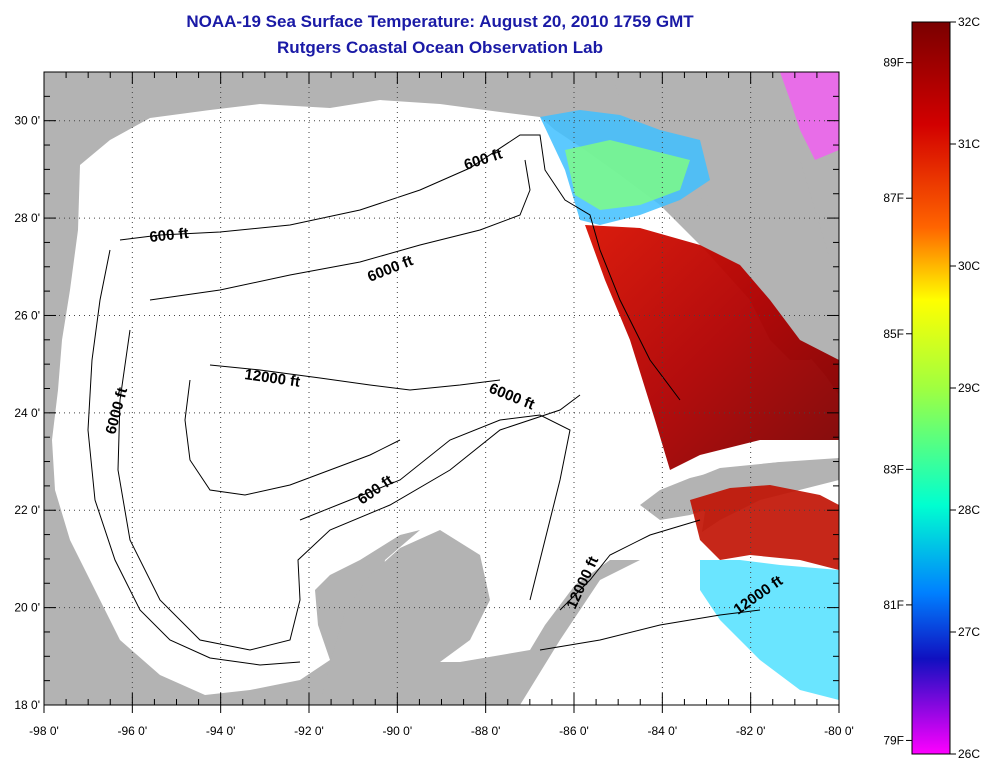 The image size is (992, 770). What do you see at coordinates (839, 731) in the screenshot?
I see `longitude-label: -80 0'` at bounding box center [839, 731].